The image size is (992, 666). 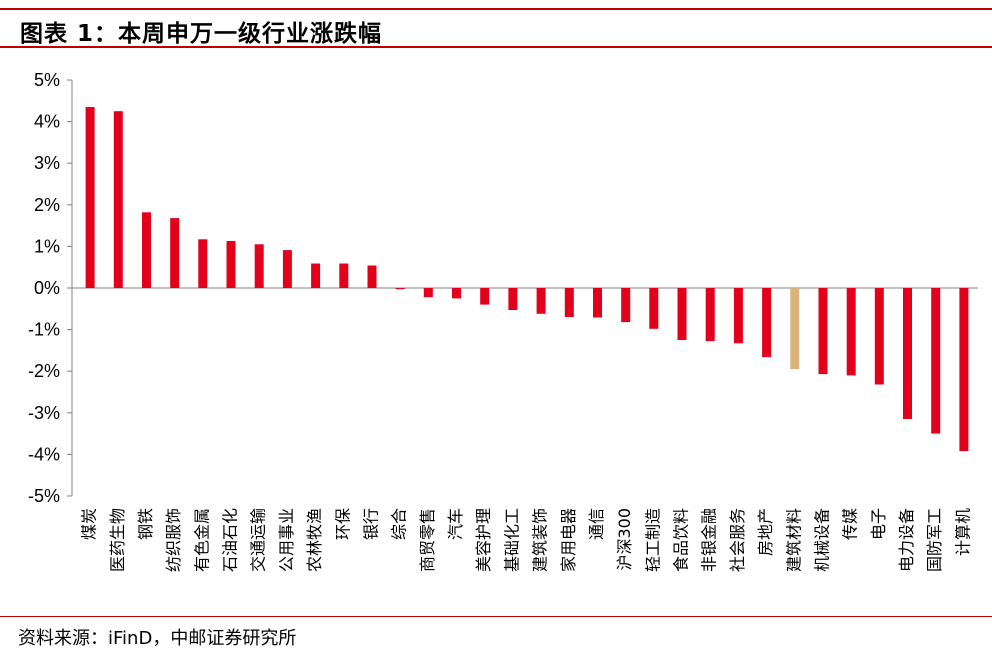 What do you see at coordinates (496, 9) in the screenshot?
I see `top-rule` at bounding box center [496, 9].